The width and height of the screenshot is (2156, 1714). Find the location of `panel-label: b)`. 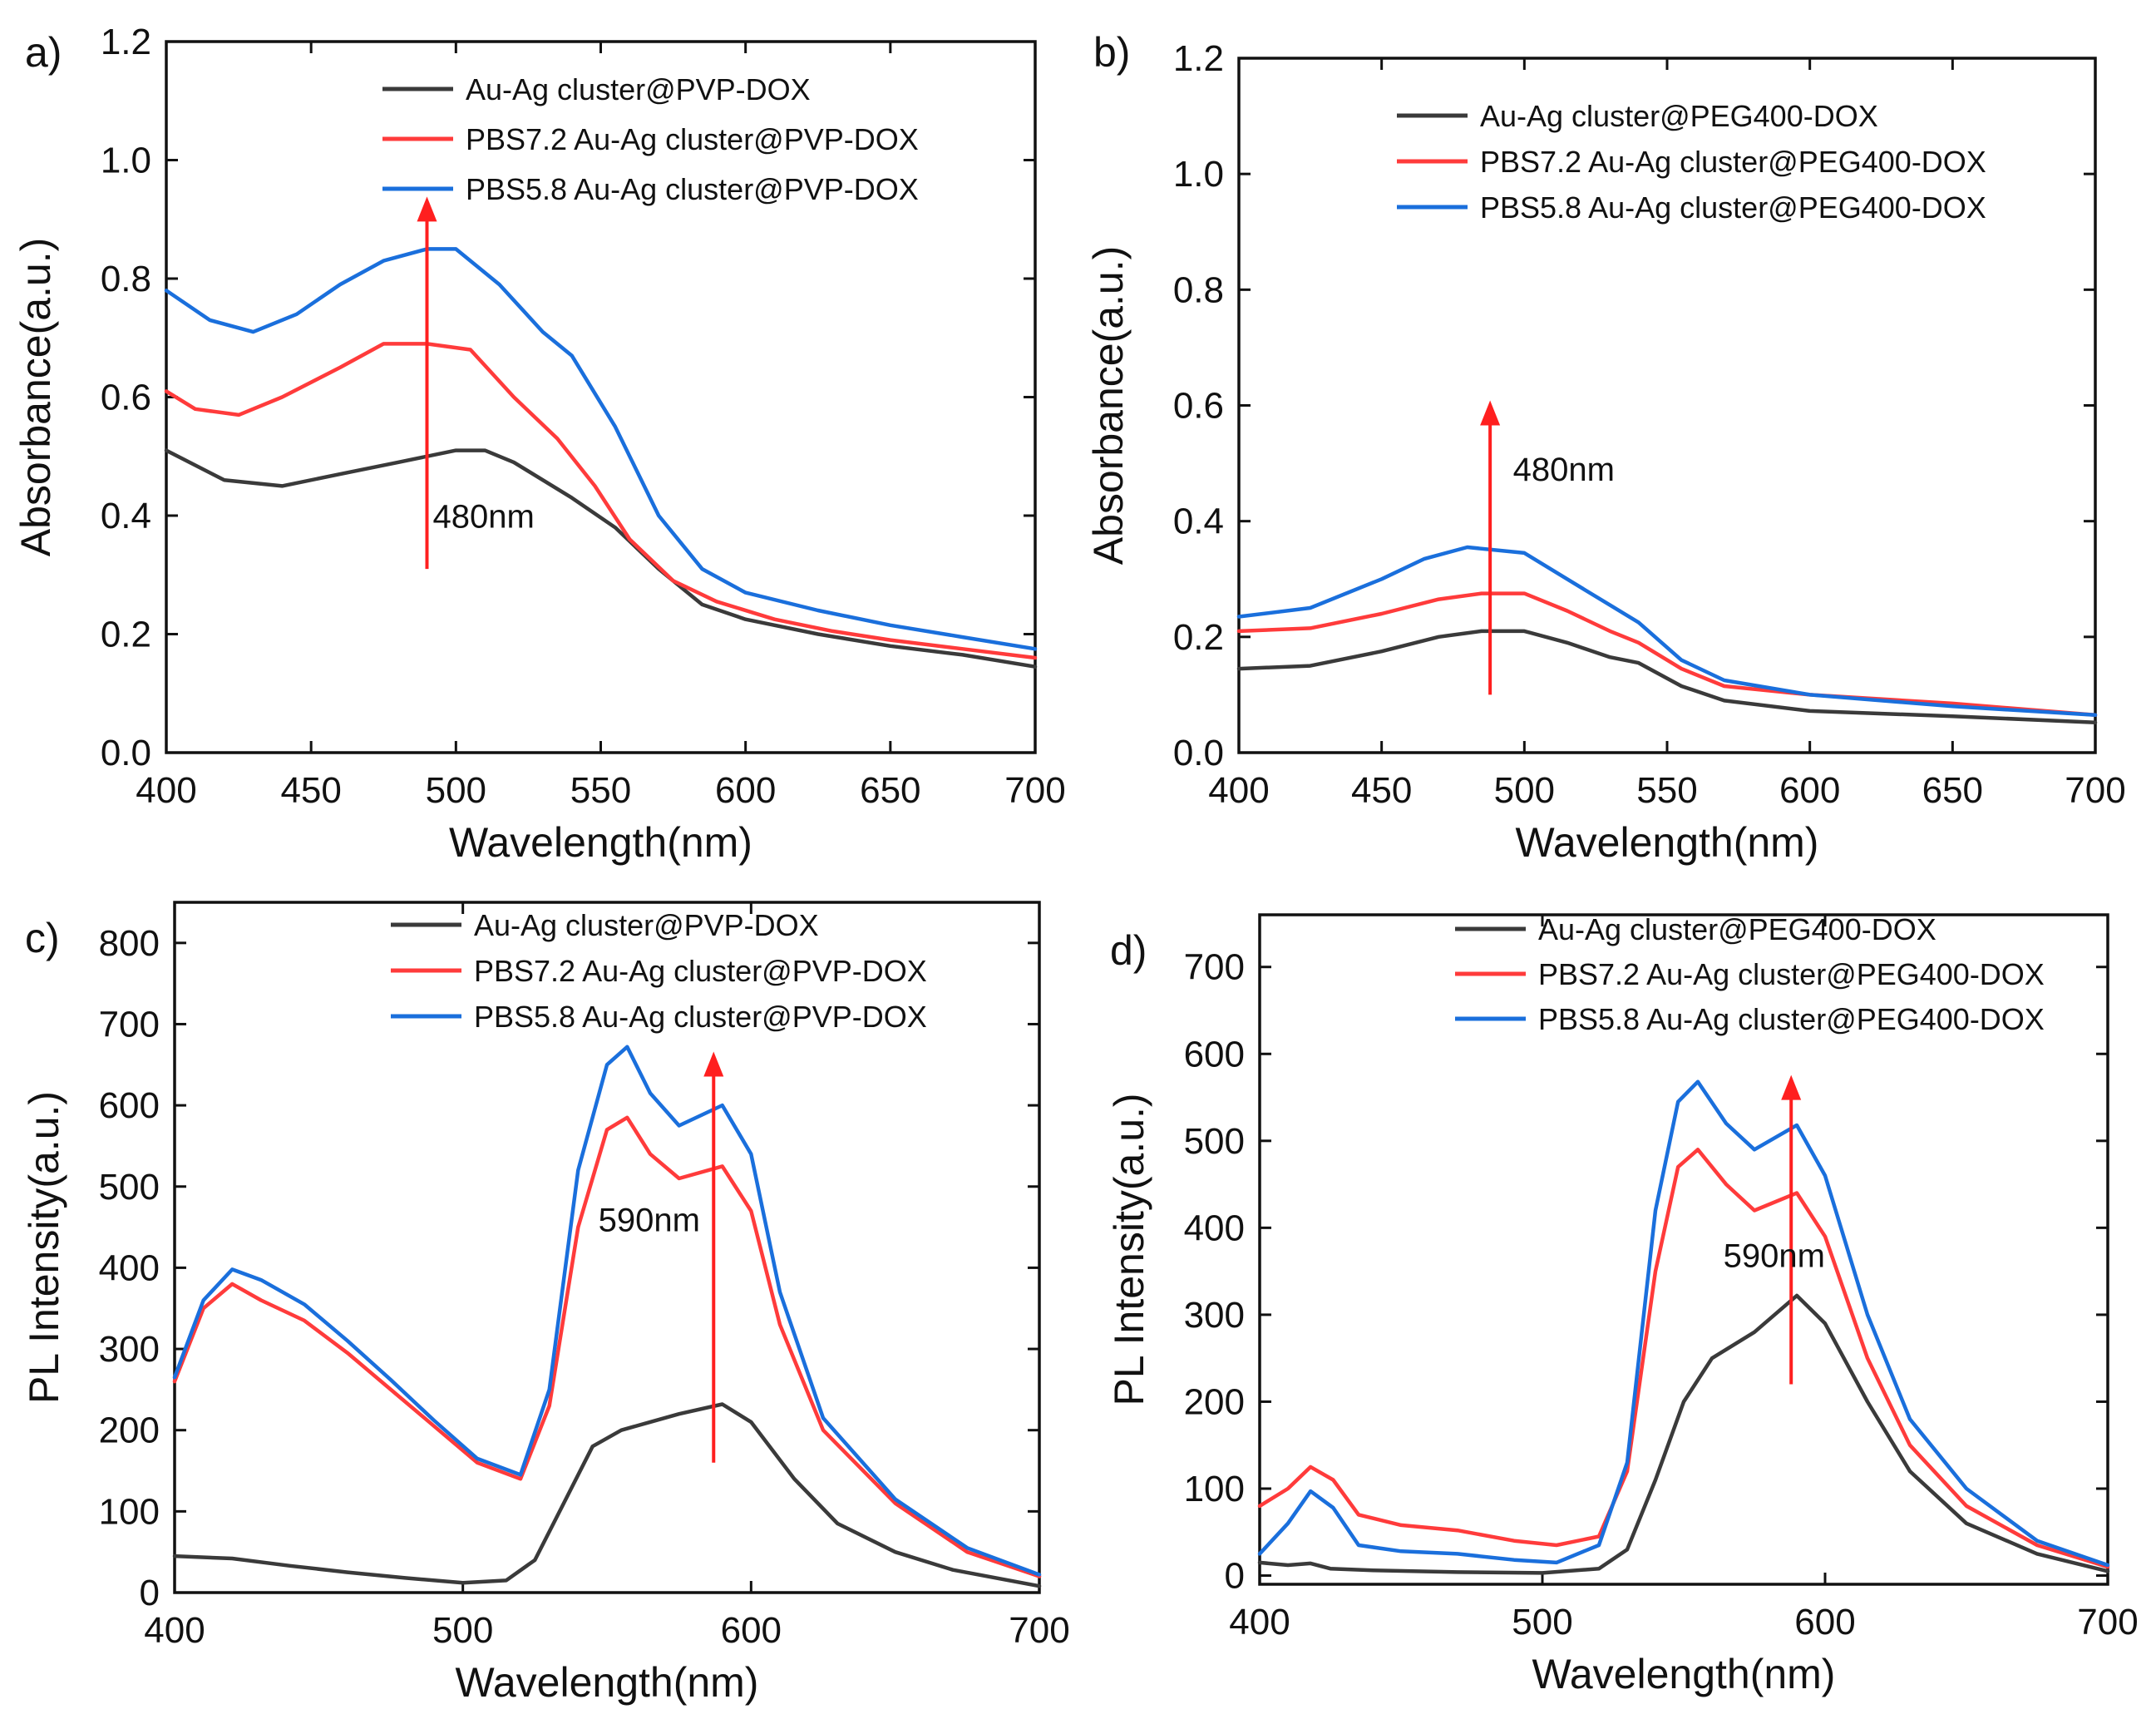

panel-label: b) is located at coordinates (1111, 52).